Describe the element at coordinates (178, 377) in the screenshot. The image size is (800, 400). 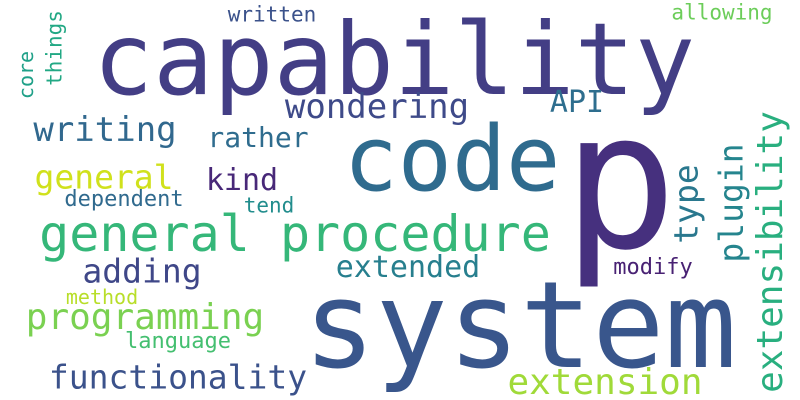
I see `word-functionality: functionality` at that location.